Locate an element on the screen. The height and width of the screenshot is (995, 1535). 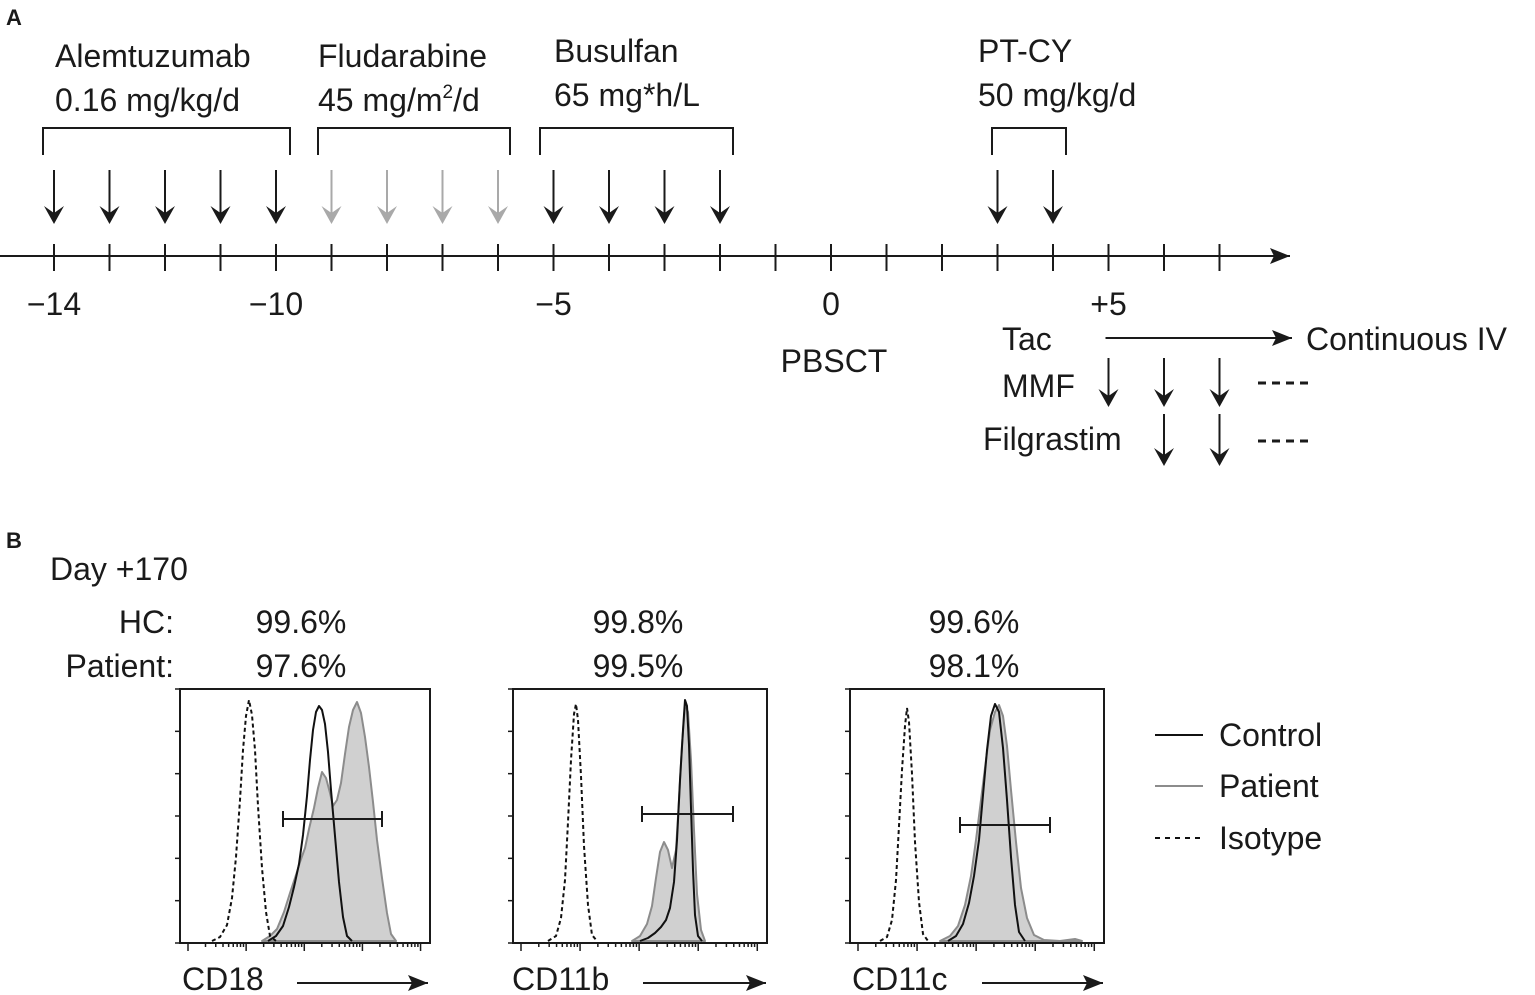
patient-percent-cd11b: 99.5% is located at coordinates (638, 666).